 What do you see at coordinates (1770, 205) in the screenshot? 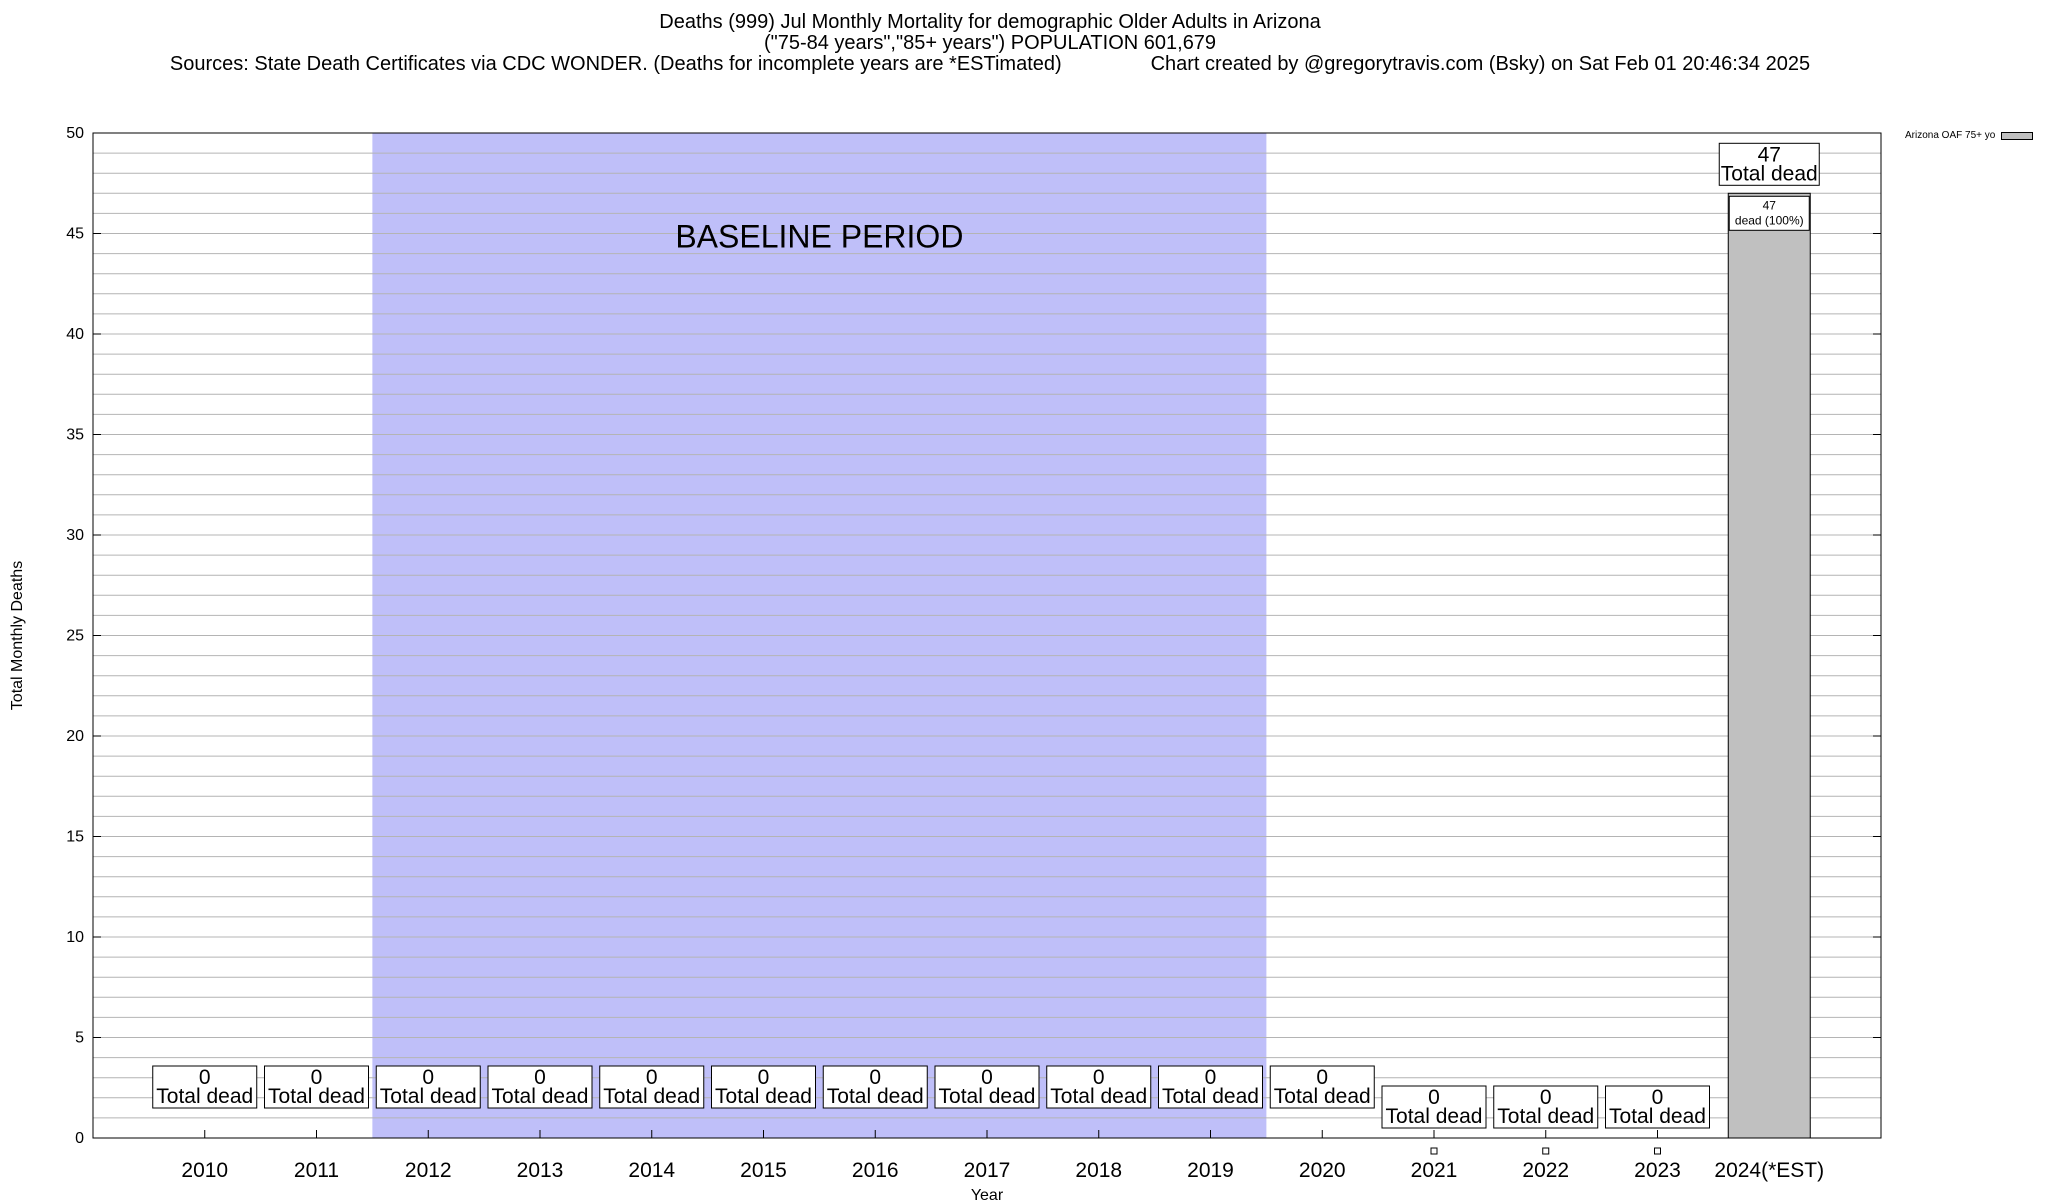
I see `bar-inner-value: 47` at bounding box center [1770, 205].